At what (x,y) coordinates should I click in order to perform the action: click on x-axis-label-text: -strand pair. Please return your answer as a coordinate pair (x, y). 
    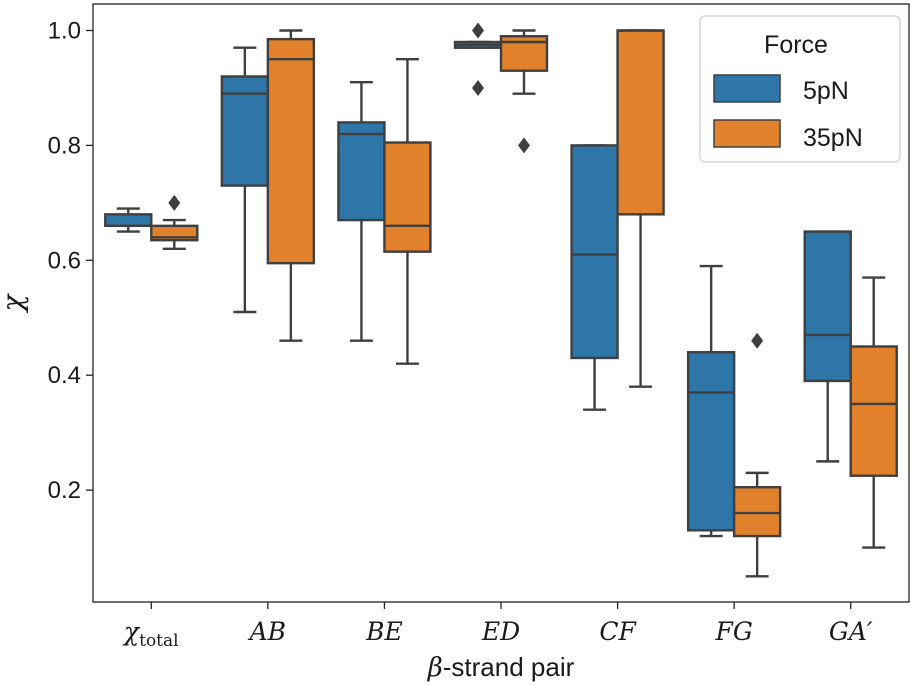
    Looking at the image, I should click on (509, 667).